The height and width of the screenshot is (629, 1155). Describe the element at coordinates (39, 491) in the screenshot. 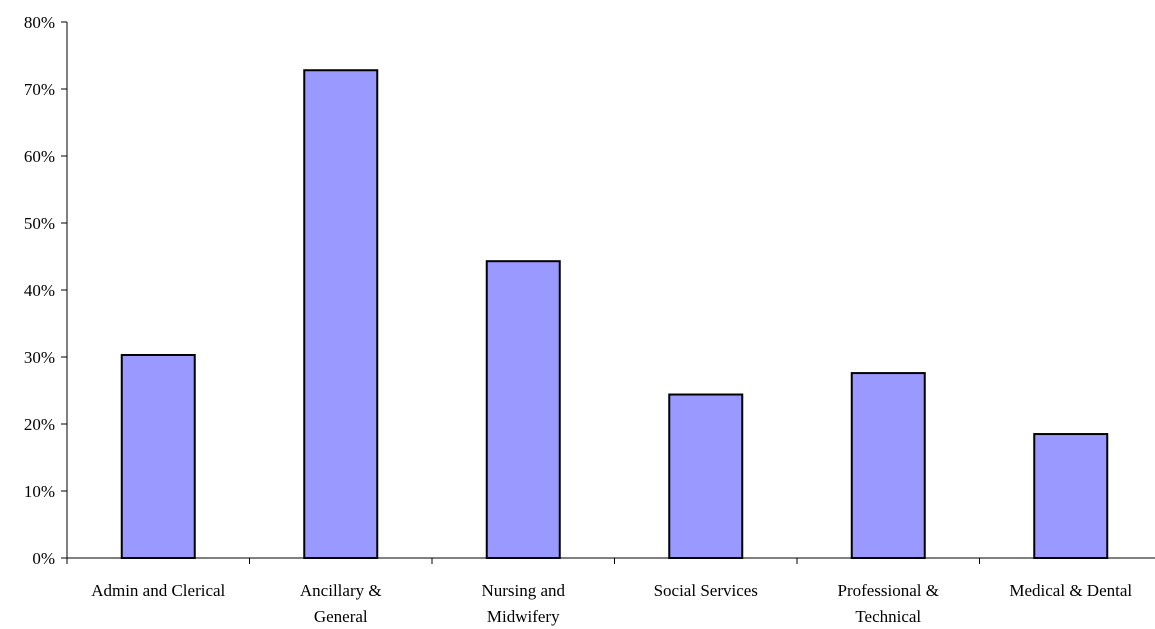

I see `y-tick-label: 10%` at that location.